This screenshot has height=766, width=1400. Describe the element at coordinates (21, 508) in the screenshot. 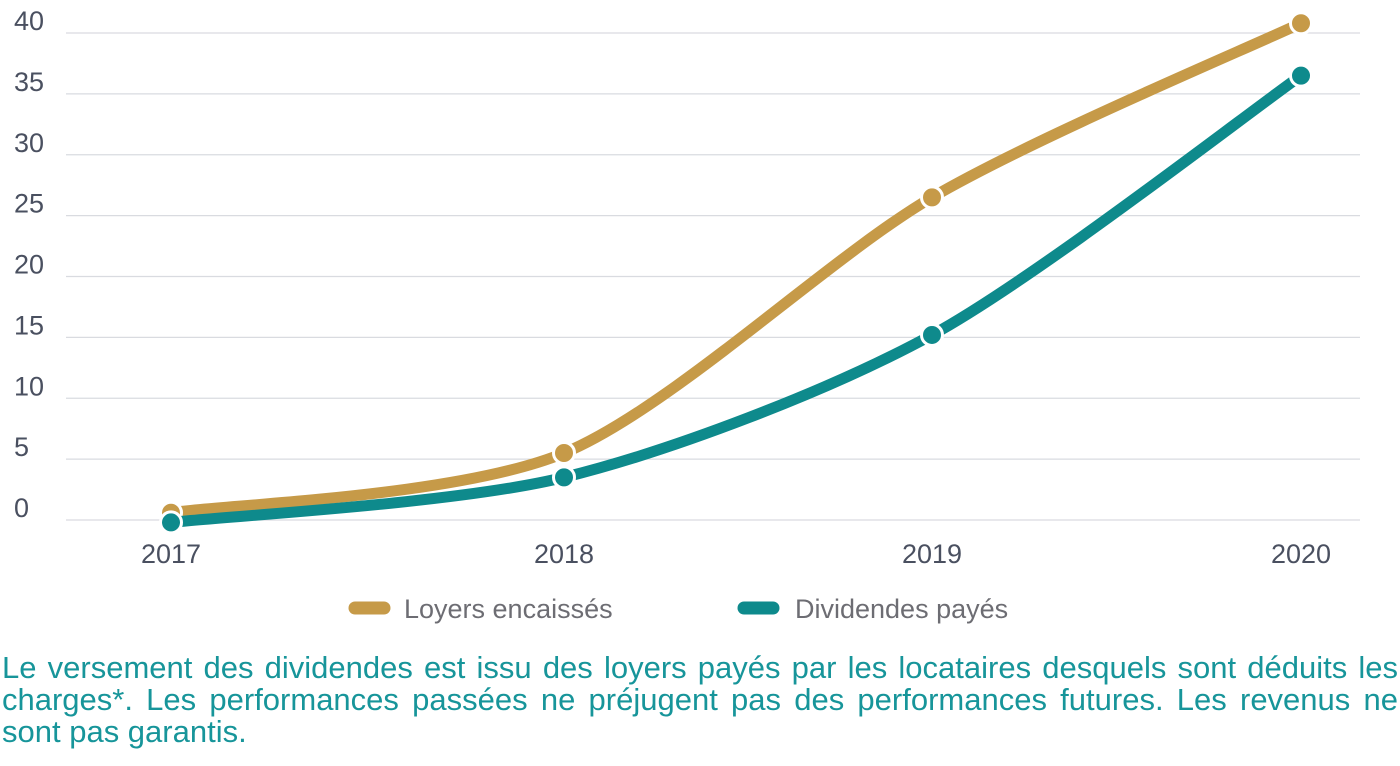

I see `y-tick-label: 0` at that location.